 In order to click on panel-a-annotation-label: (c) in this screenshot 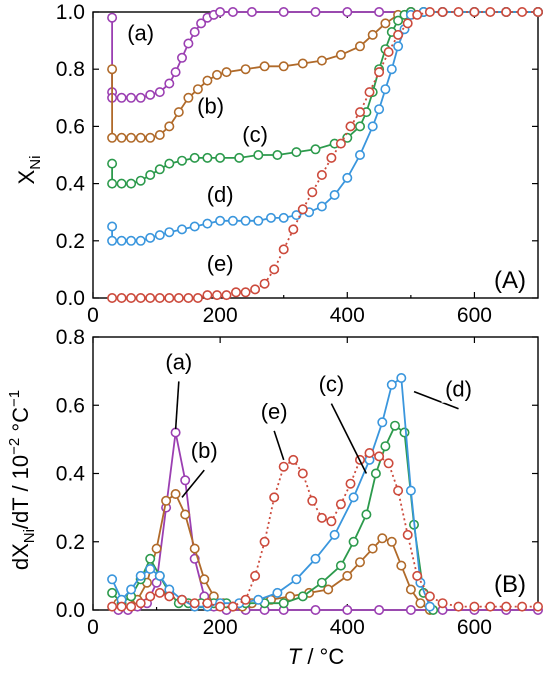, I will do `click(255, 134)`.